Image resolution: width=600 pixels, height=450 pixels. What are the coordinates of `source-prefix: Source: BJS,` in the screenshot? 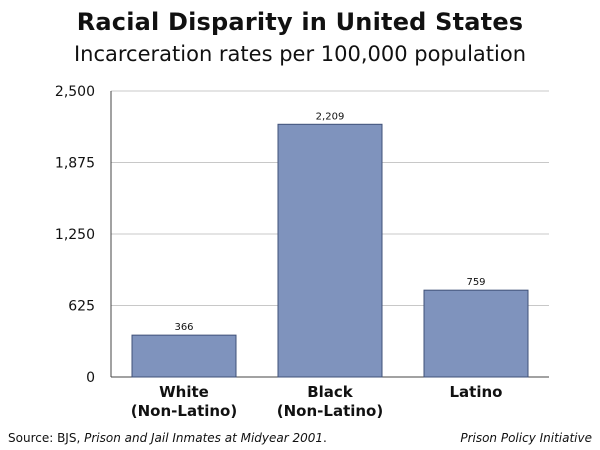 It's located at (46, 438).